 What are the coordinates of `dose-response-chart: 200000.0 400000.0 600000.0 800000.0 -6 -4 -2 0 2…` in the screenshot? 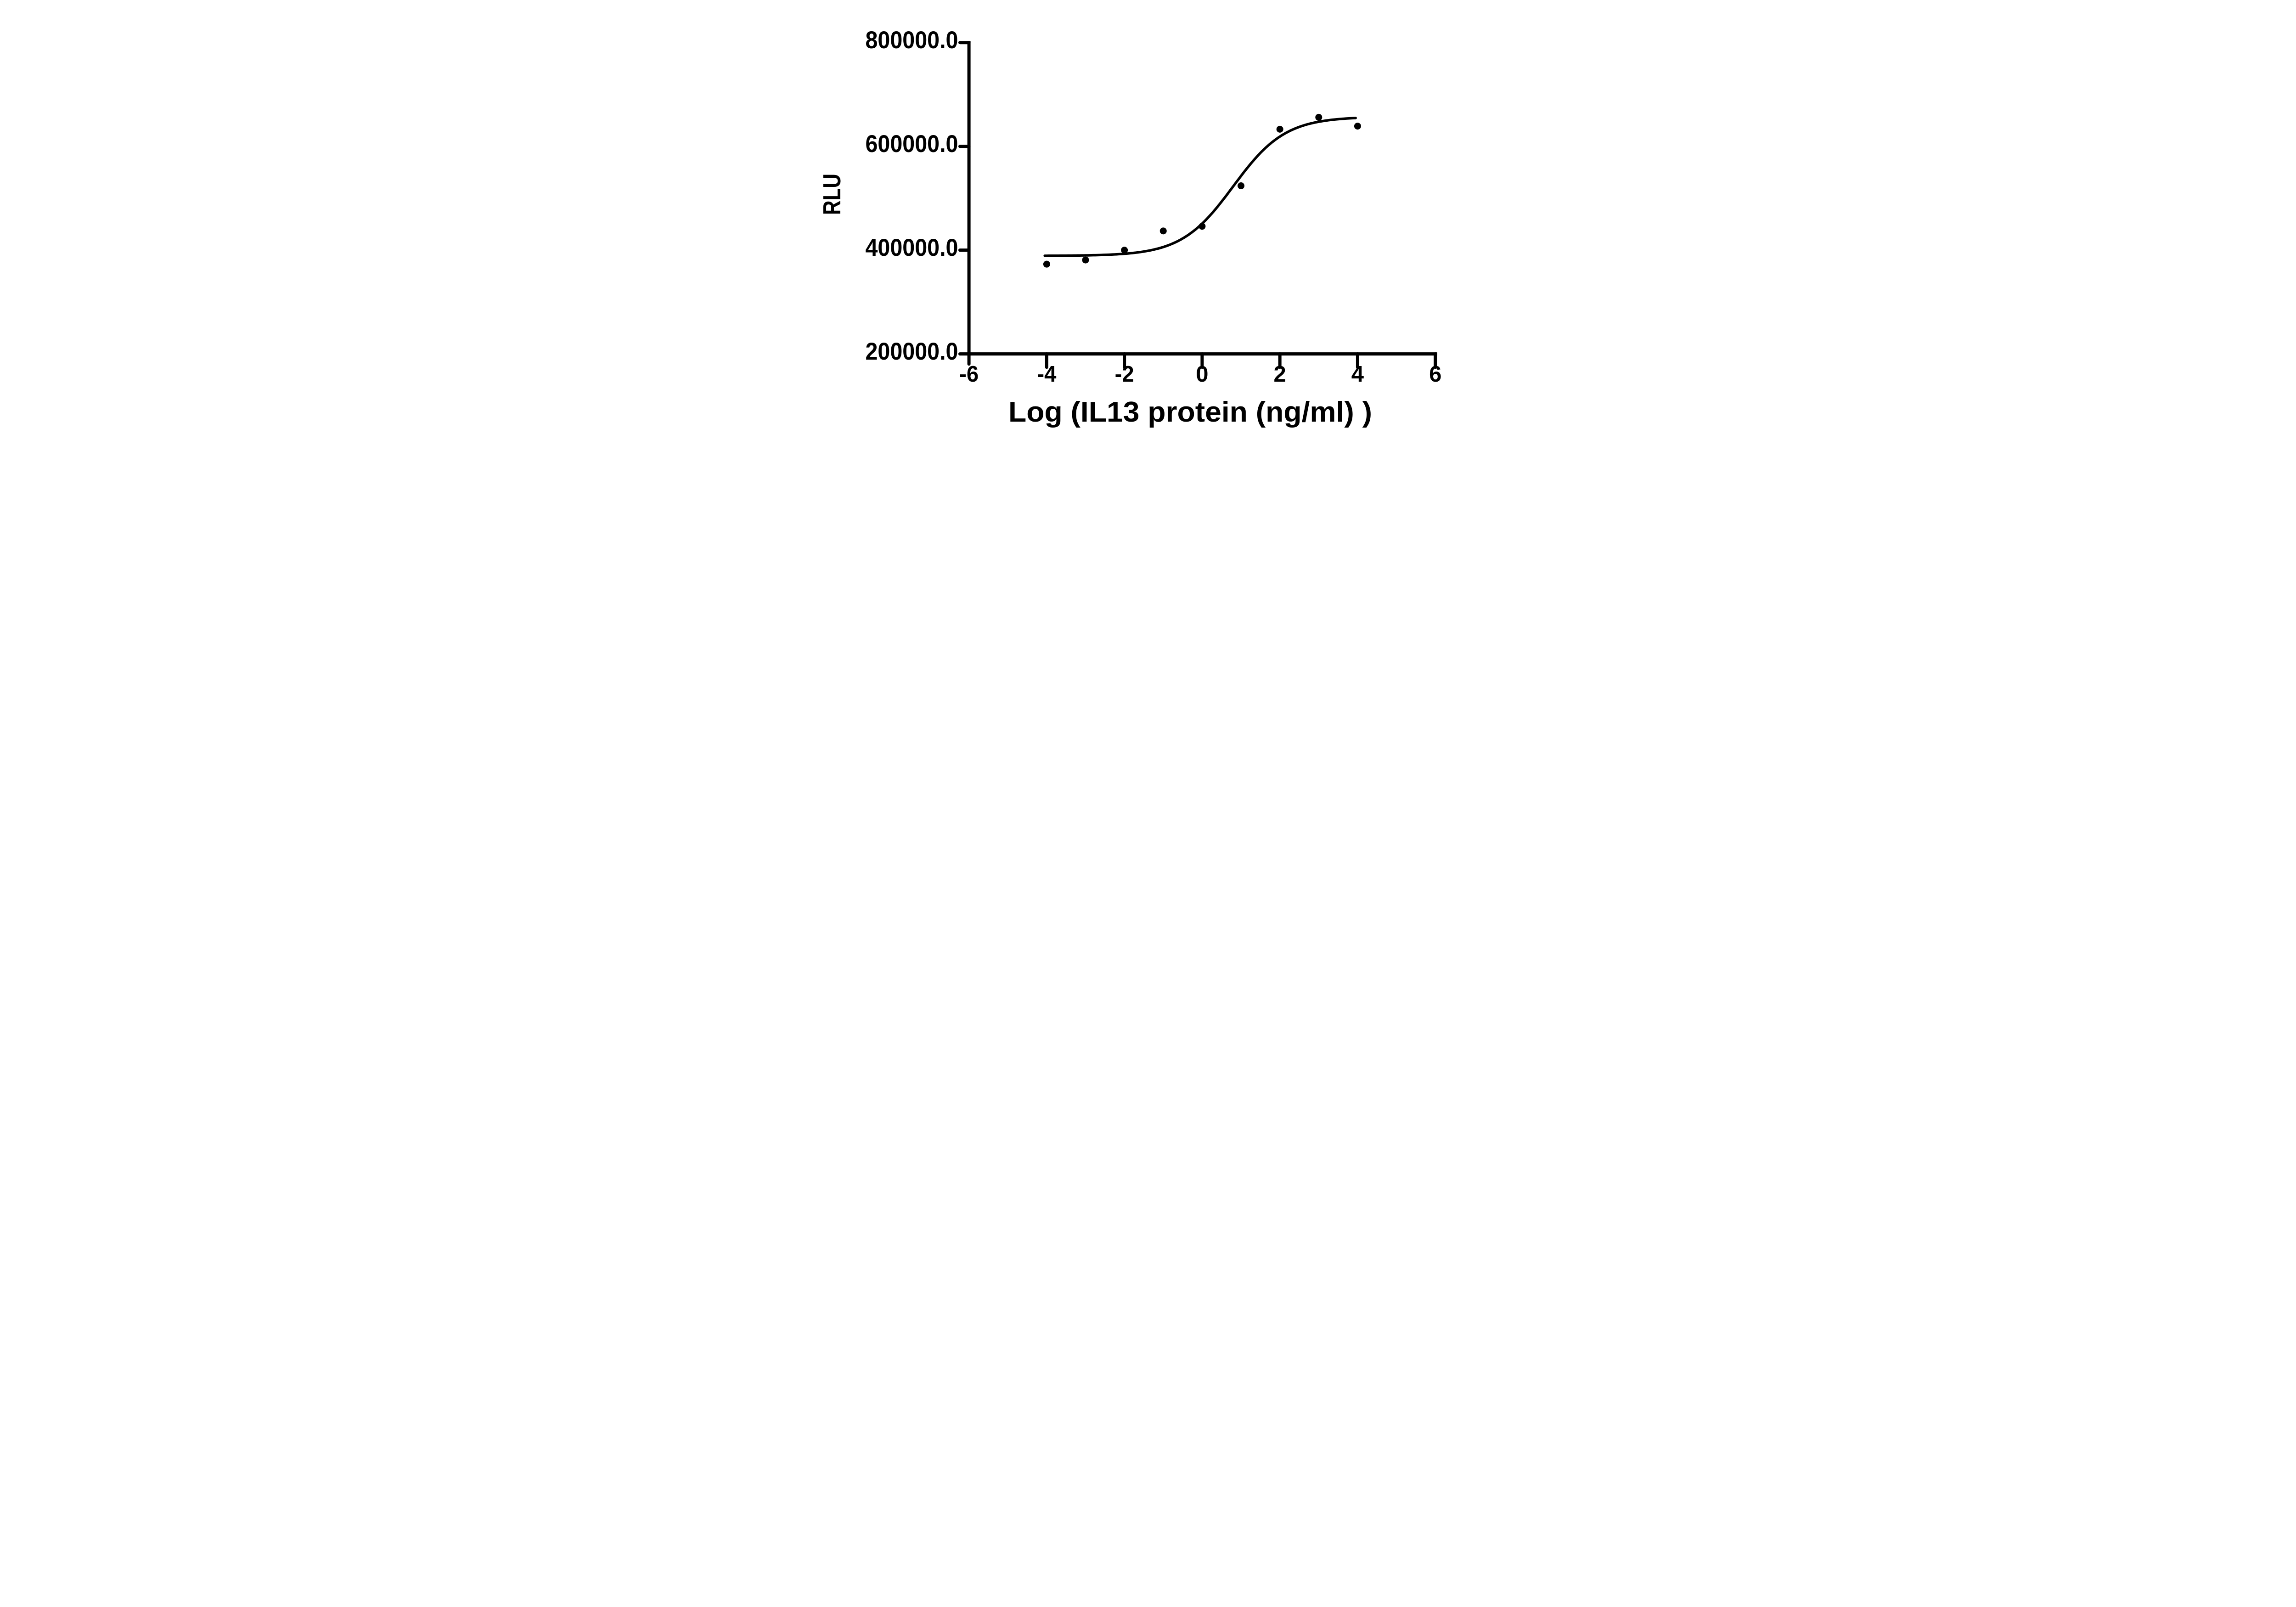 It's located at (1148, 225).